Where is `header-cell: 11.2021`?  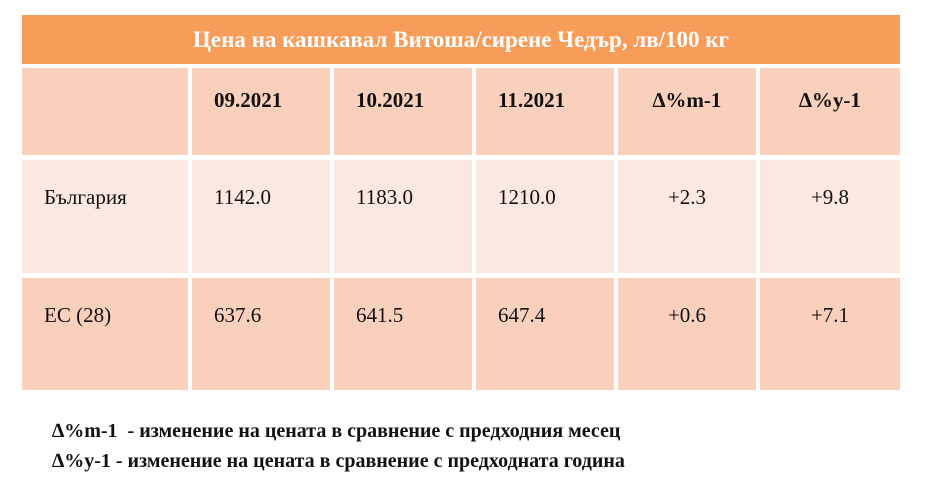
header-cell: 11.2021 is located at coordinates (545, 111).